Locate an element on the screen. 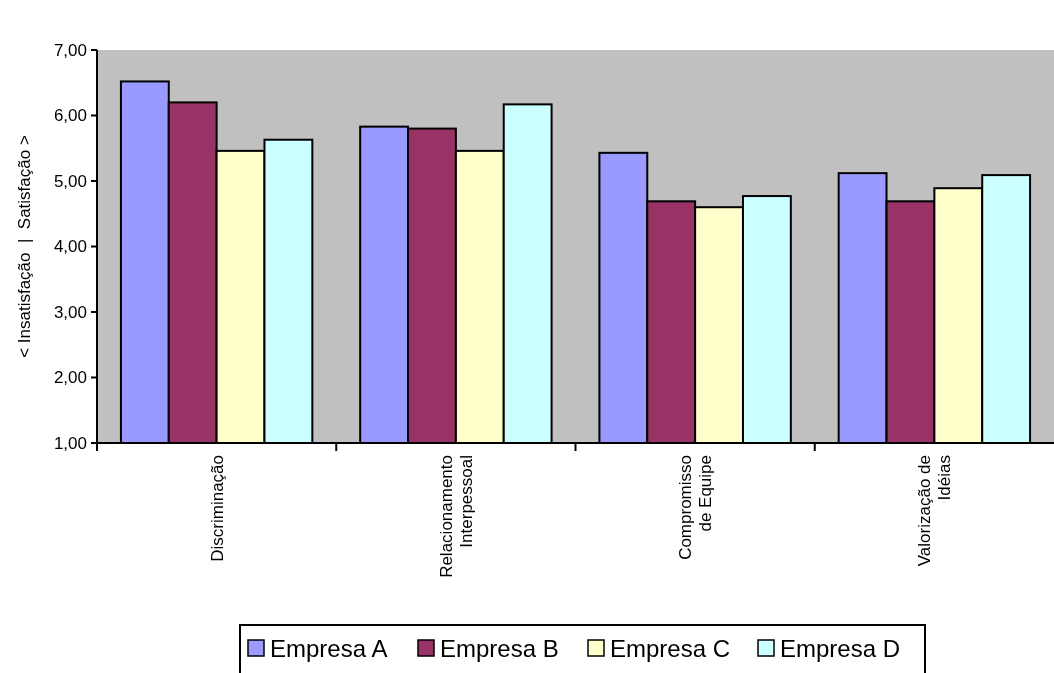 The image size is (1054, 673). y-tick-label: 3,00 is located at coordinates (70, 312).